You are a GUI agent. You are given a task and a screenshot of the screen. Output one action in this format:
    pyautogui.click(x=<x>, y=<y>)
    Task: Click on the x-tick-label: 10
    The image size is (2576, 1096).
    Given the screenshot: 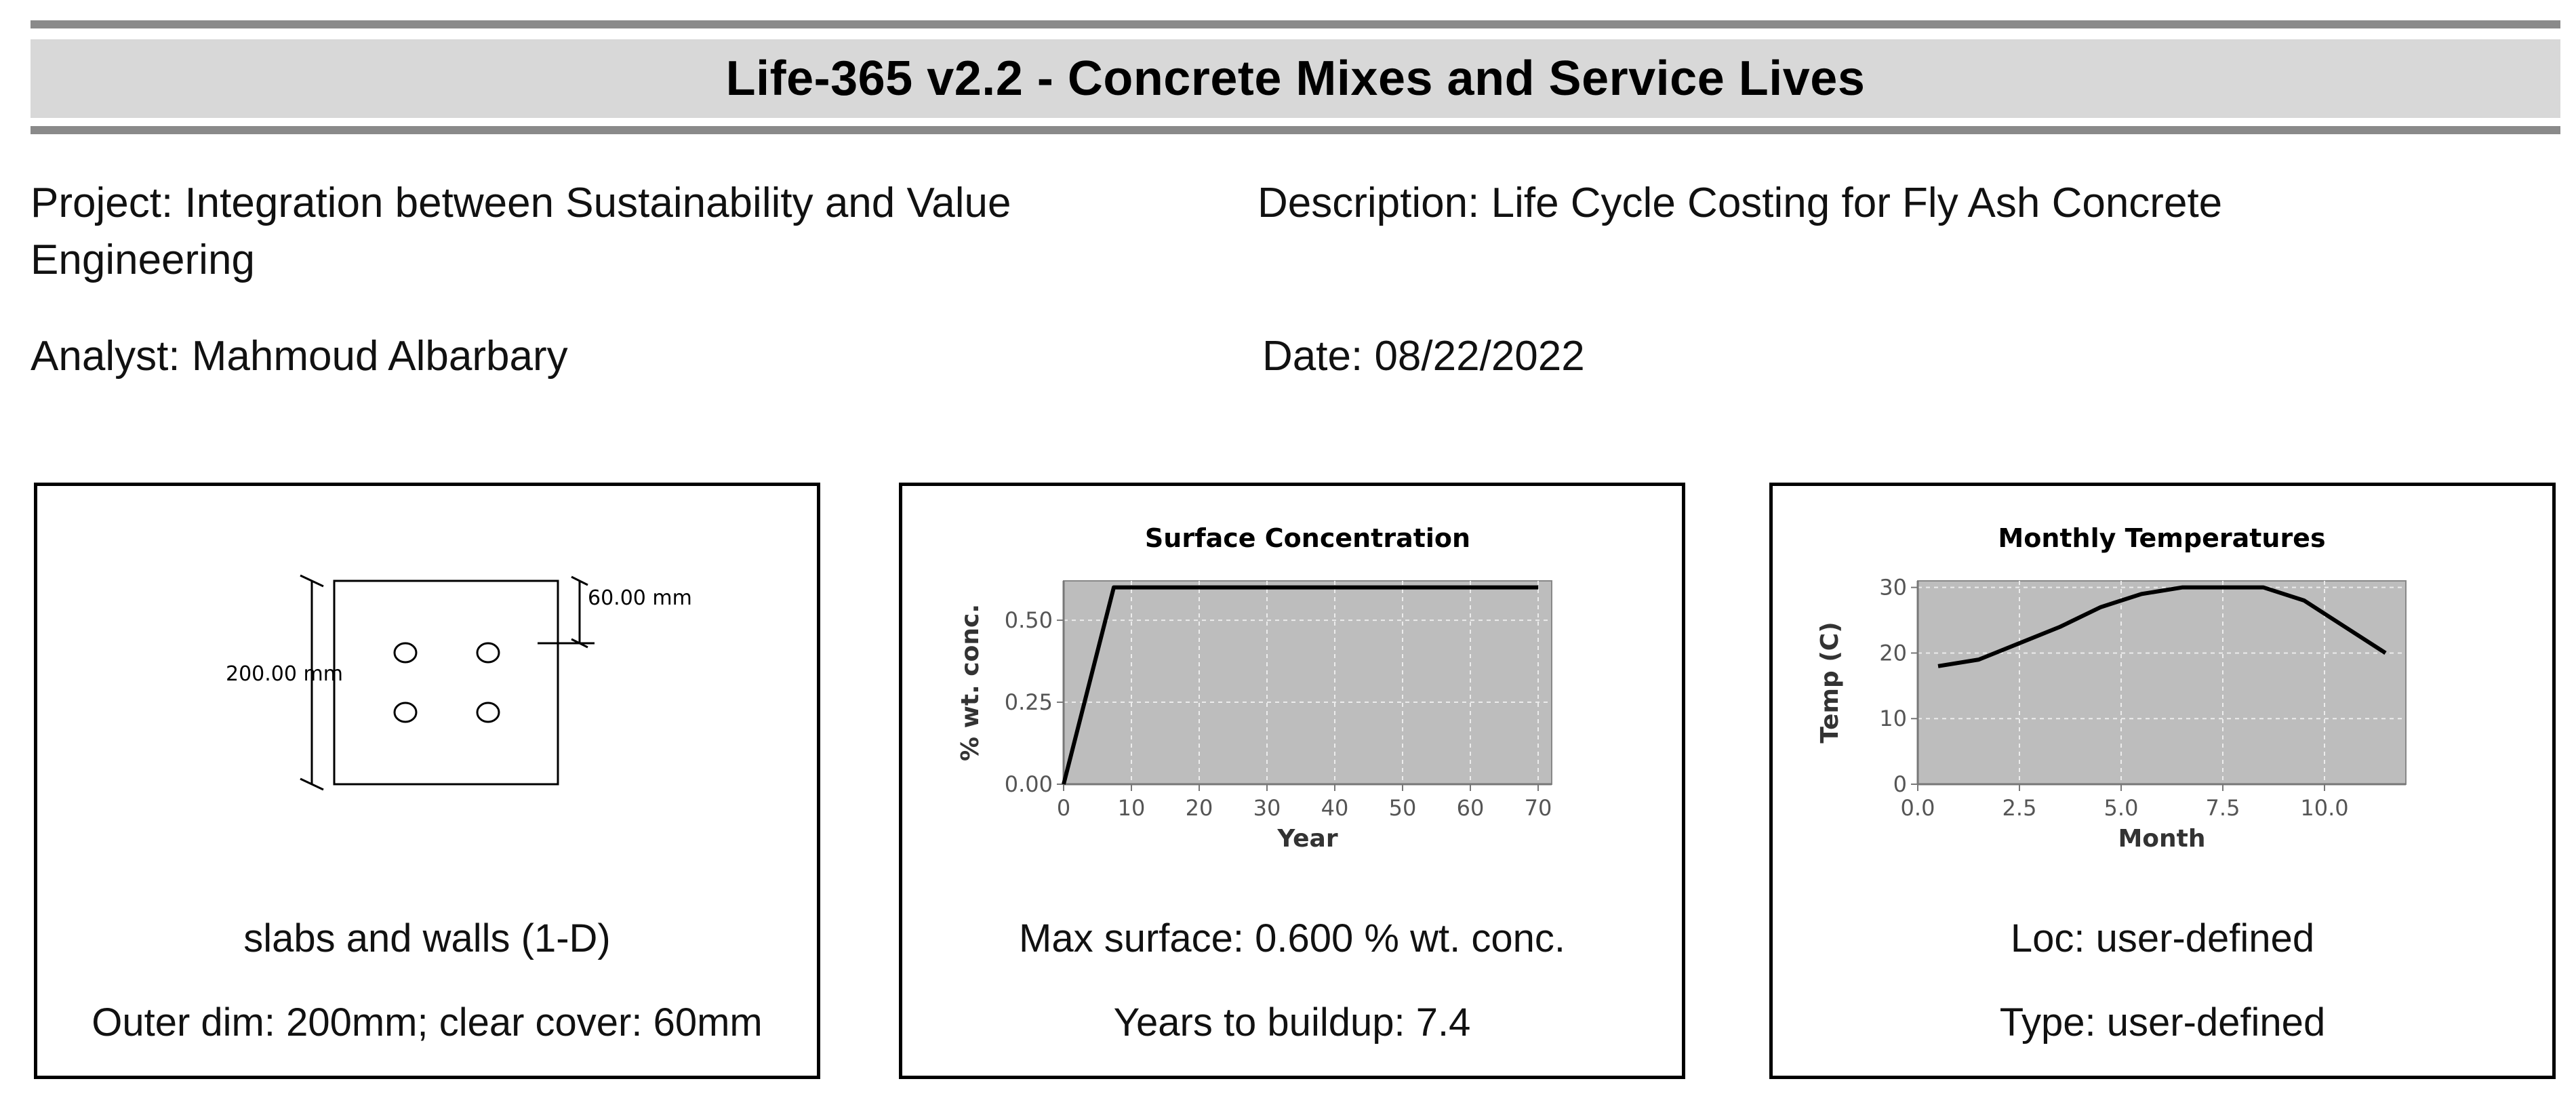 What is the action you would take?
    pyautogui.click(x=1132, y=808)
    